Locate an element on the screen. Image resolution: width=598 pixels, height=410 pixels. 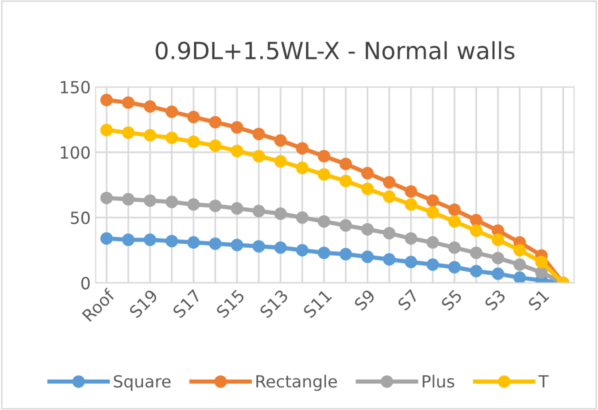
y-tick-label: 50 is located at coordinates (80, 218).